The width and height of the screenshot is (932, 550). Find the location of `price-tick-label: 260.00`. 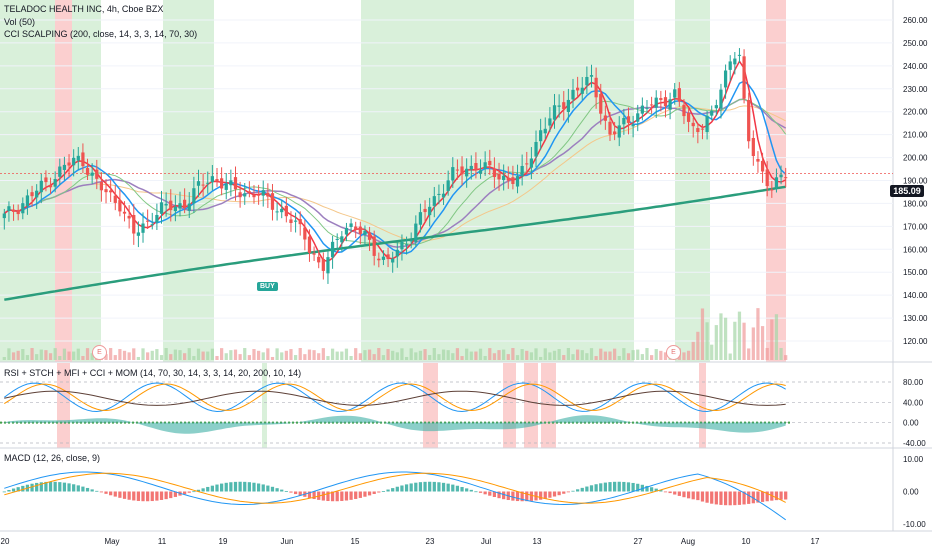

price-tick-label: 260.00 is located at coordinates (915, 20).